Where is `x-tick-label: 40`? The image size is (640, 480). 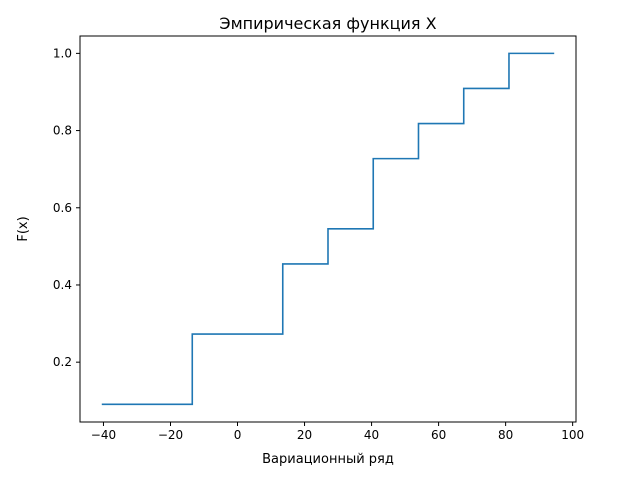
x-tick-label: 40 is located at coordinates (371, 435).